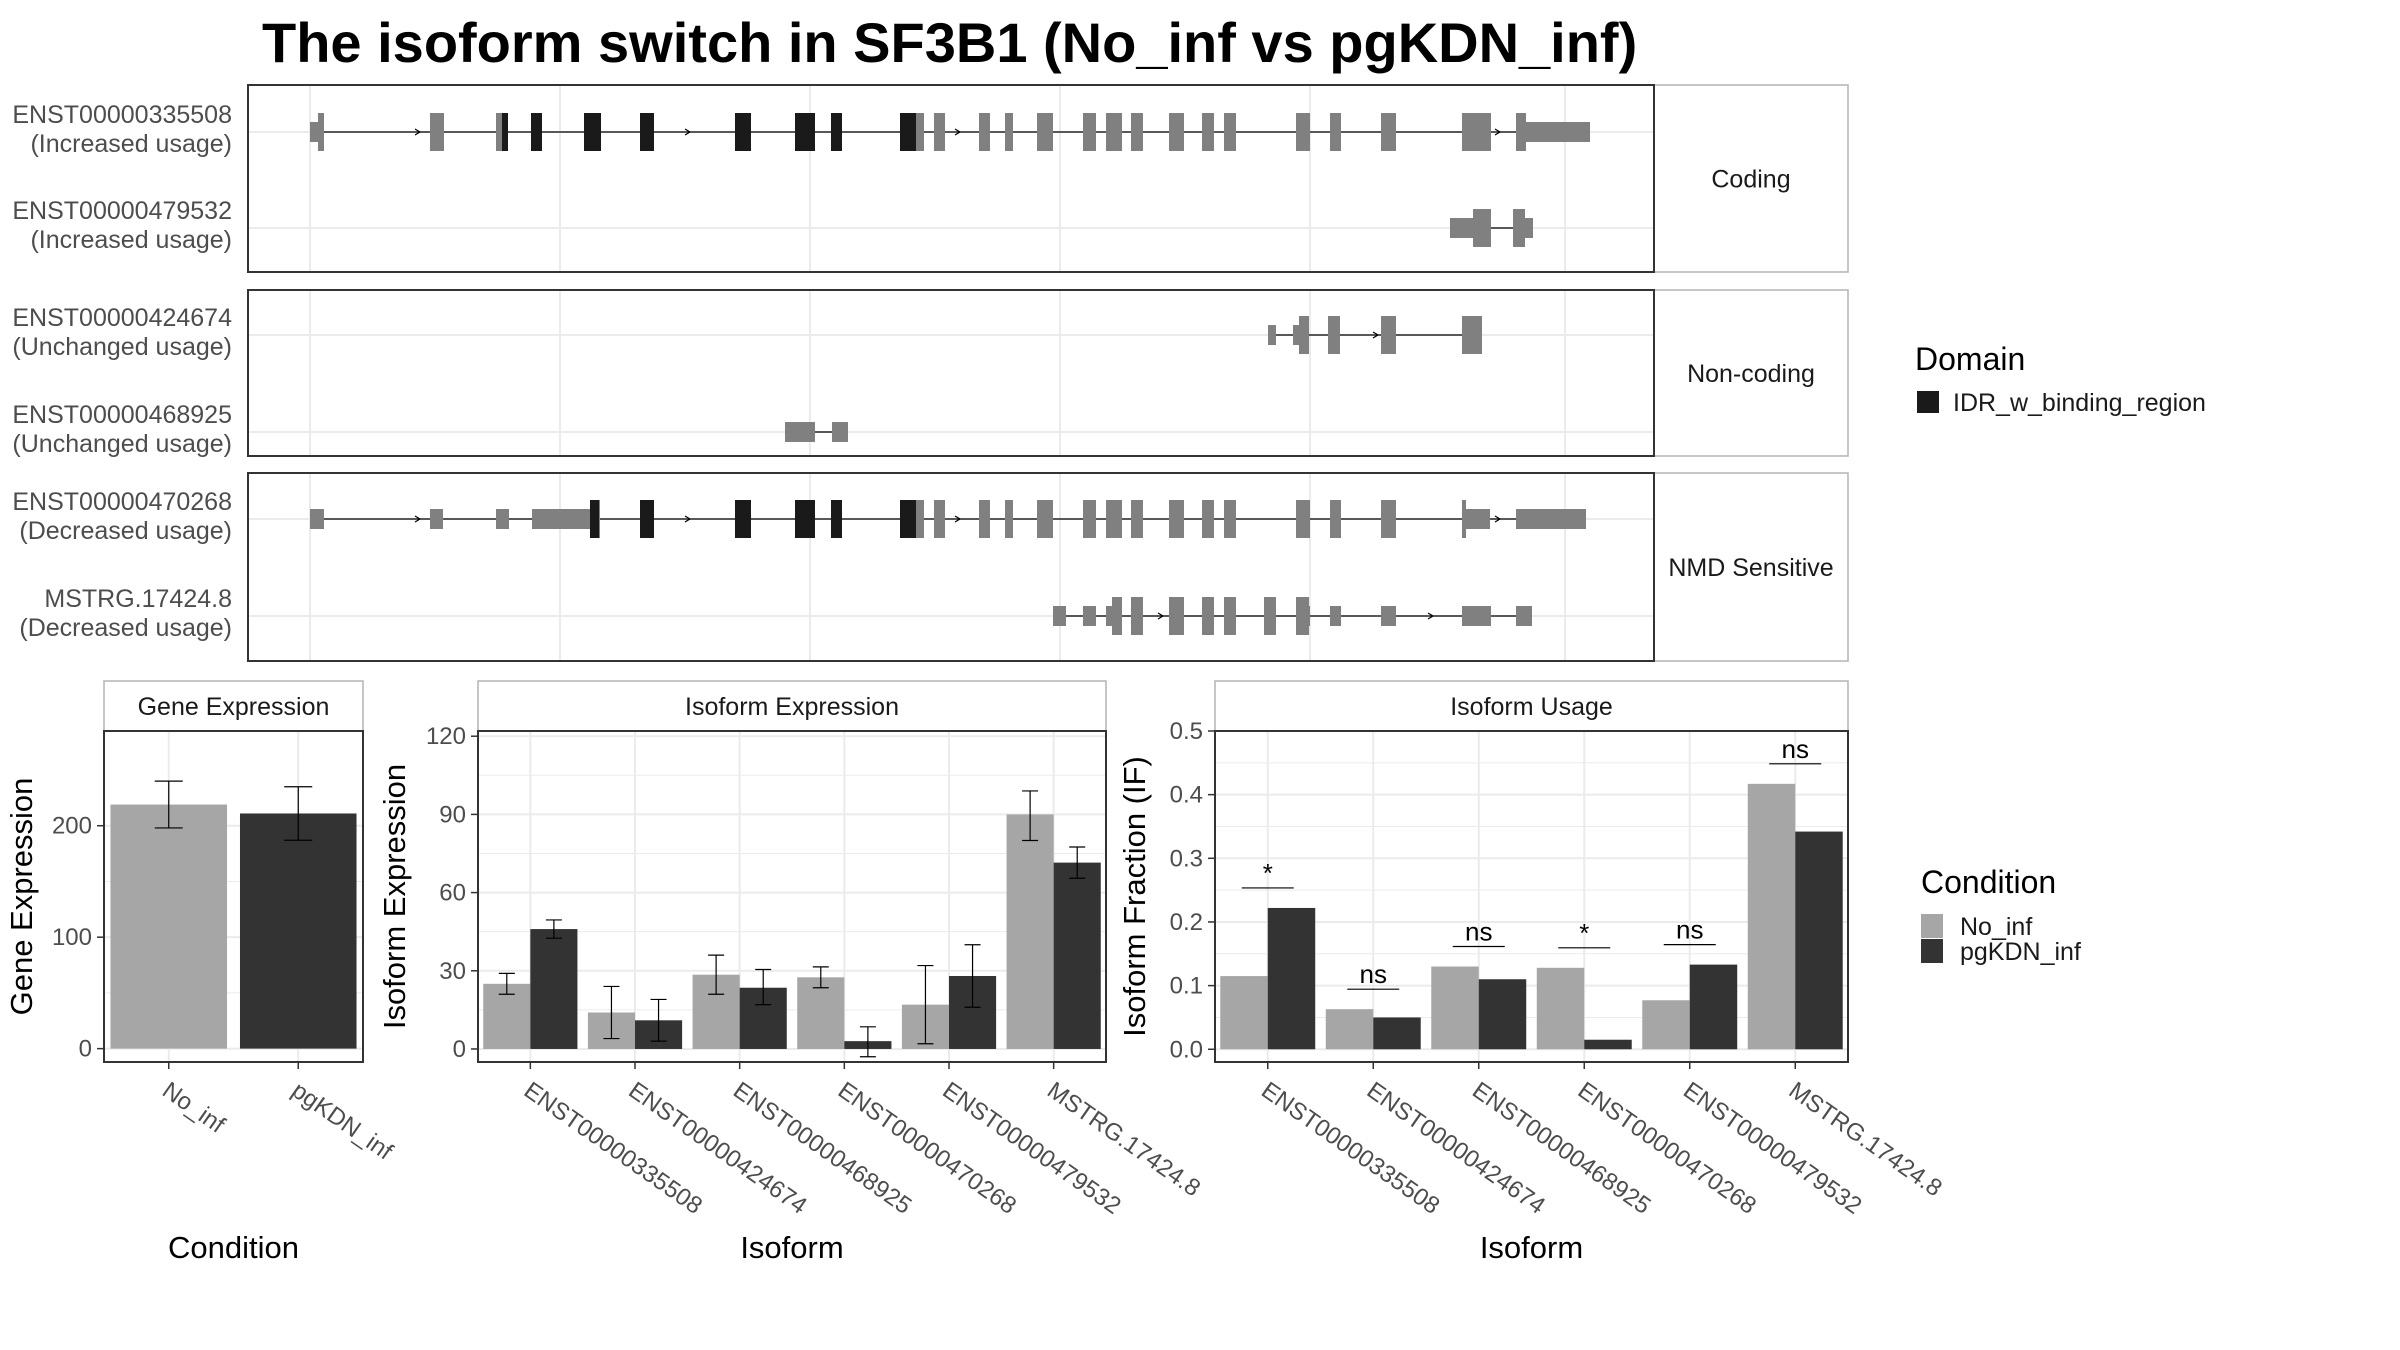 This screenshot has height=1350, width=2400. I want to click on y-tick-label: 0, so click(459, 1049).